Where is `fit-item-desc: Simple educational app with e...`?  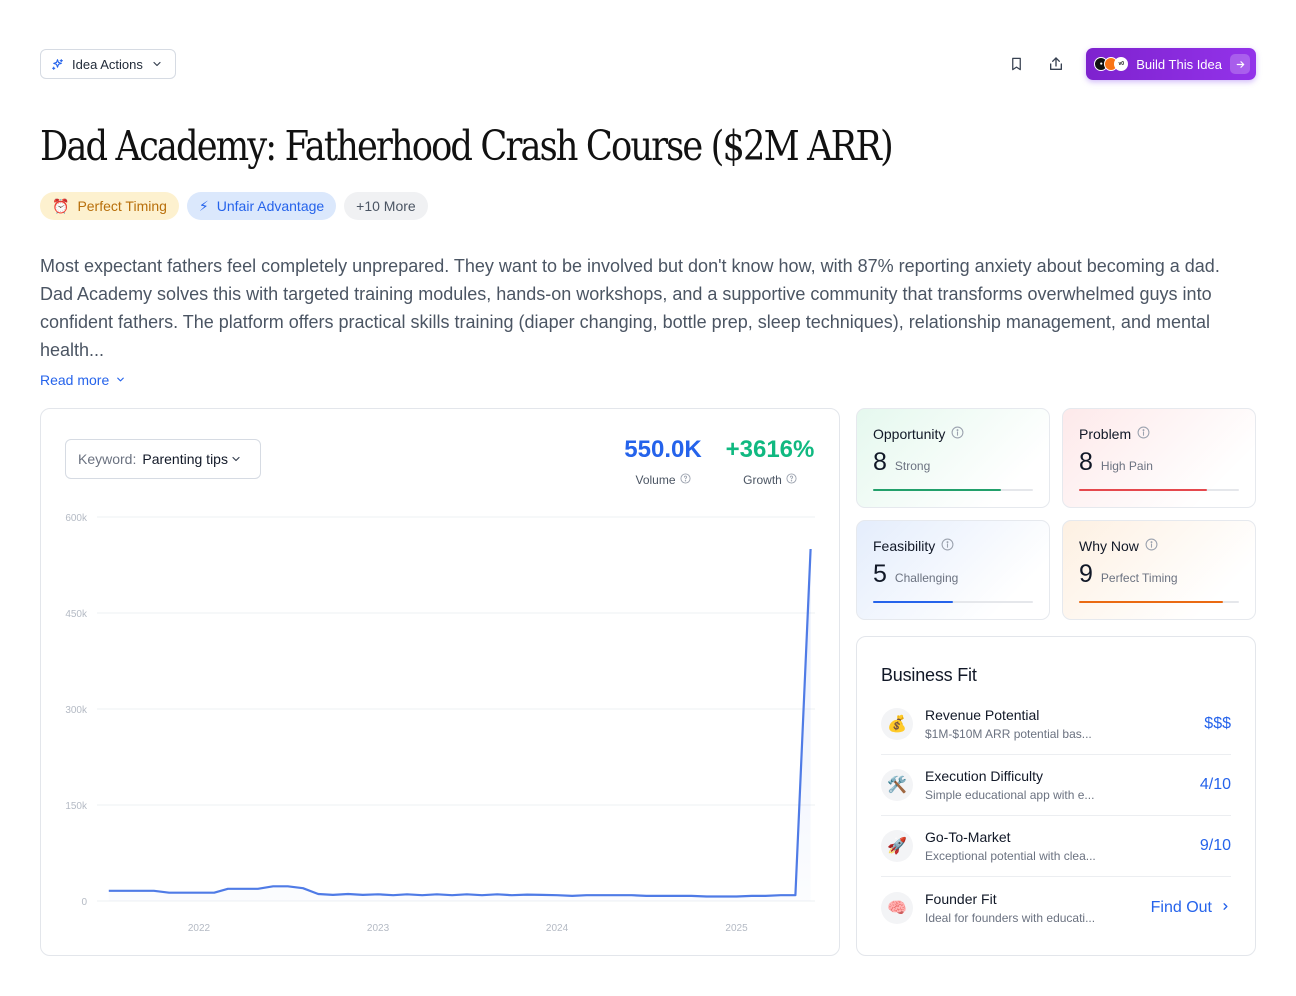 fit-item-desc: Simple educational app with e... is located at coordinates (1010, 795).